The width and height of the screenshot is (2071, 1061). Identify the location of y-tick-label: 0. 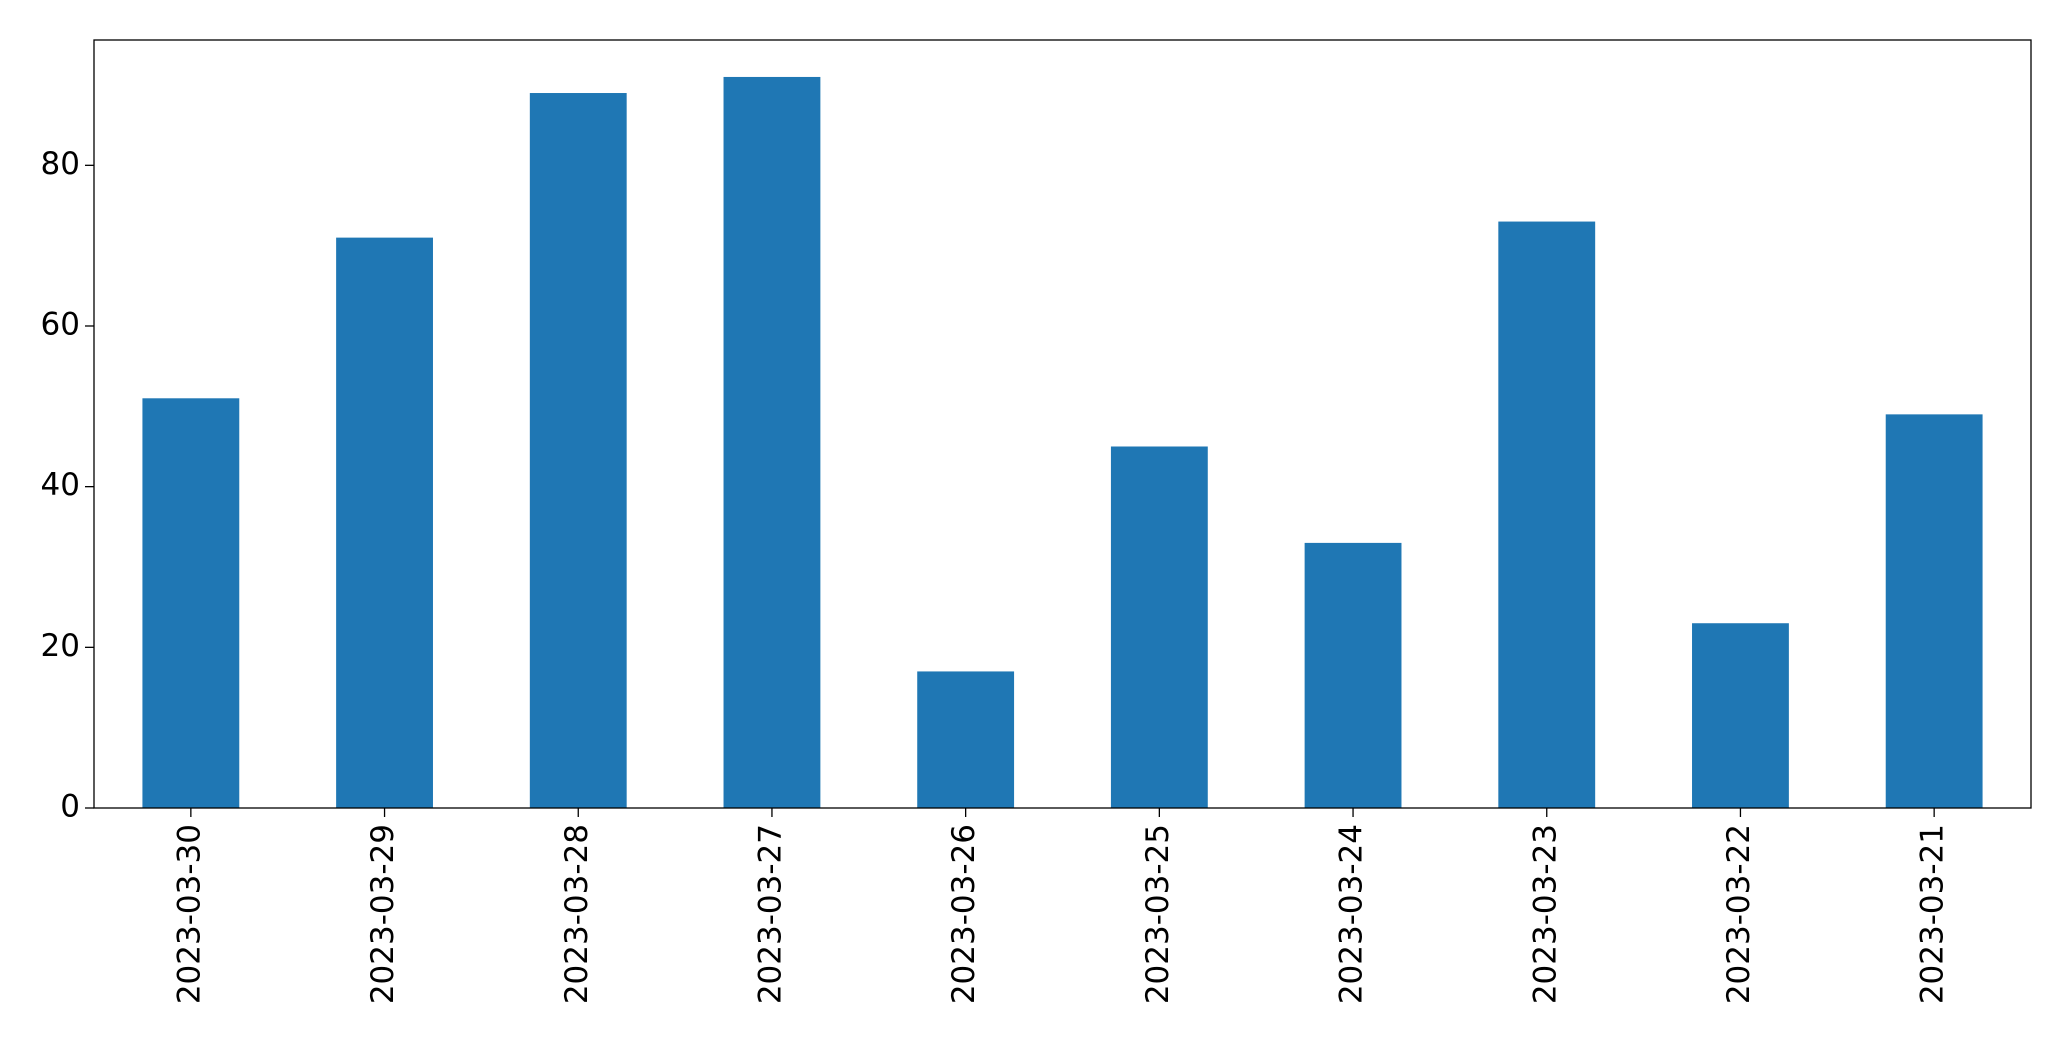
(70, 807).